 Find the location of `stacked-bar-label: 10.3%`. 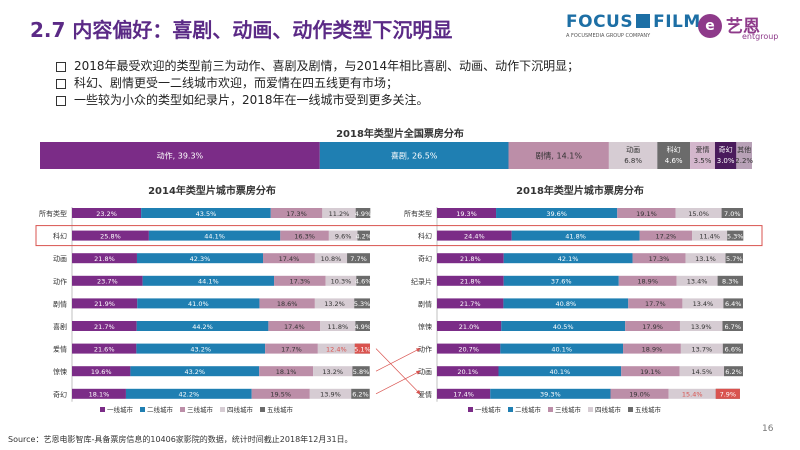

stacked-bar-label: 10.3% is located at coordinates (341, 282).